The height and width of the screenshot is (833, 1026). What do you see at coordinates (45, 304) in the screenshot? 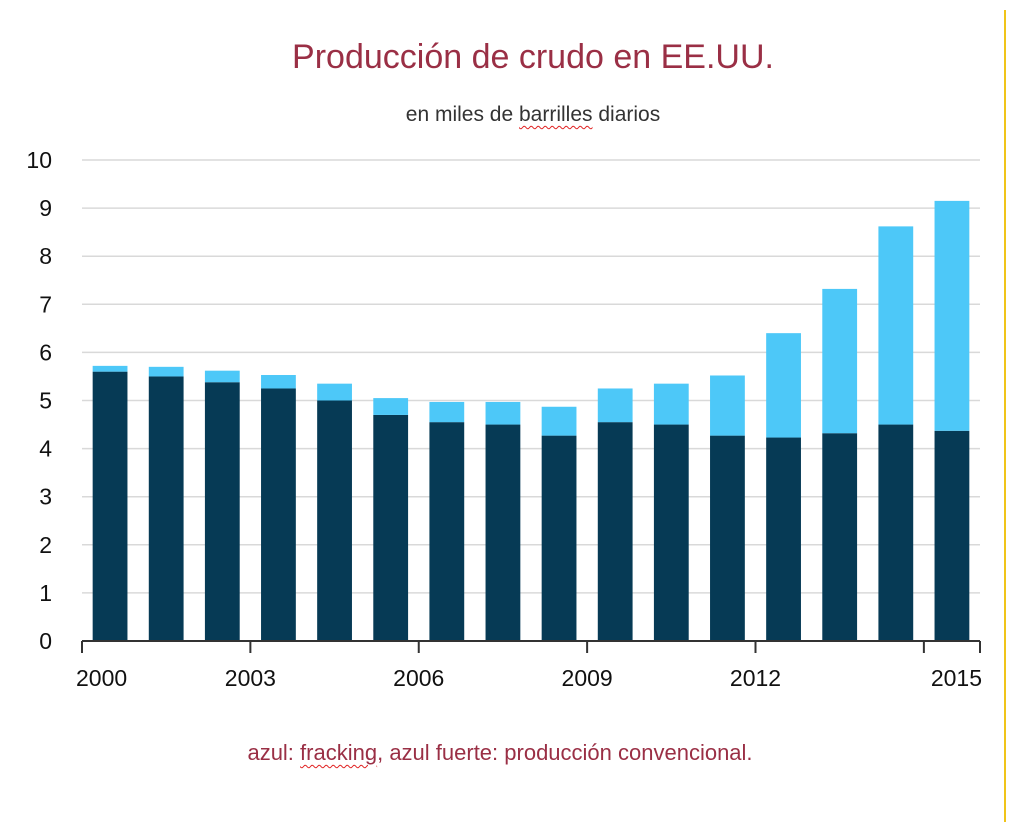
I see `y-tick-label: 7` at bounding box center [45, 304].